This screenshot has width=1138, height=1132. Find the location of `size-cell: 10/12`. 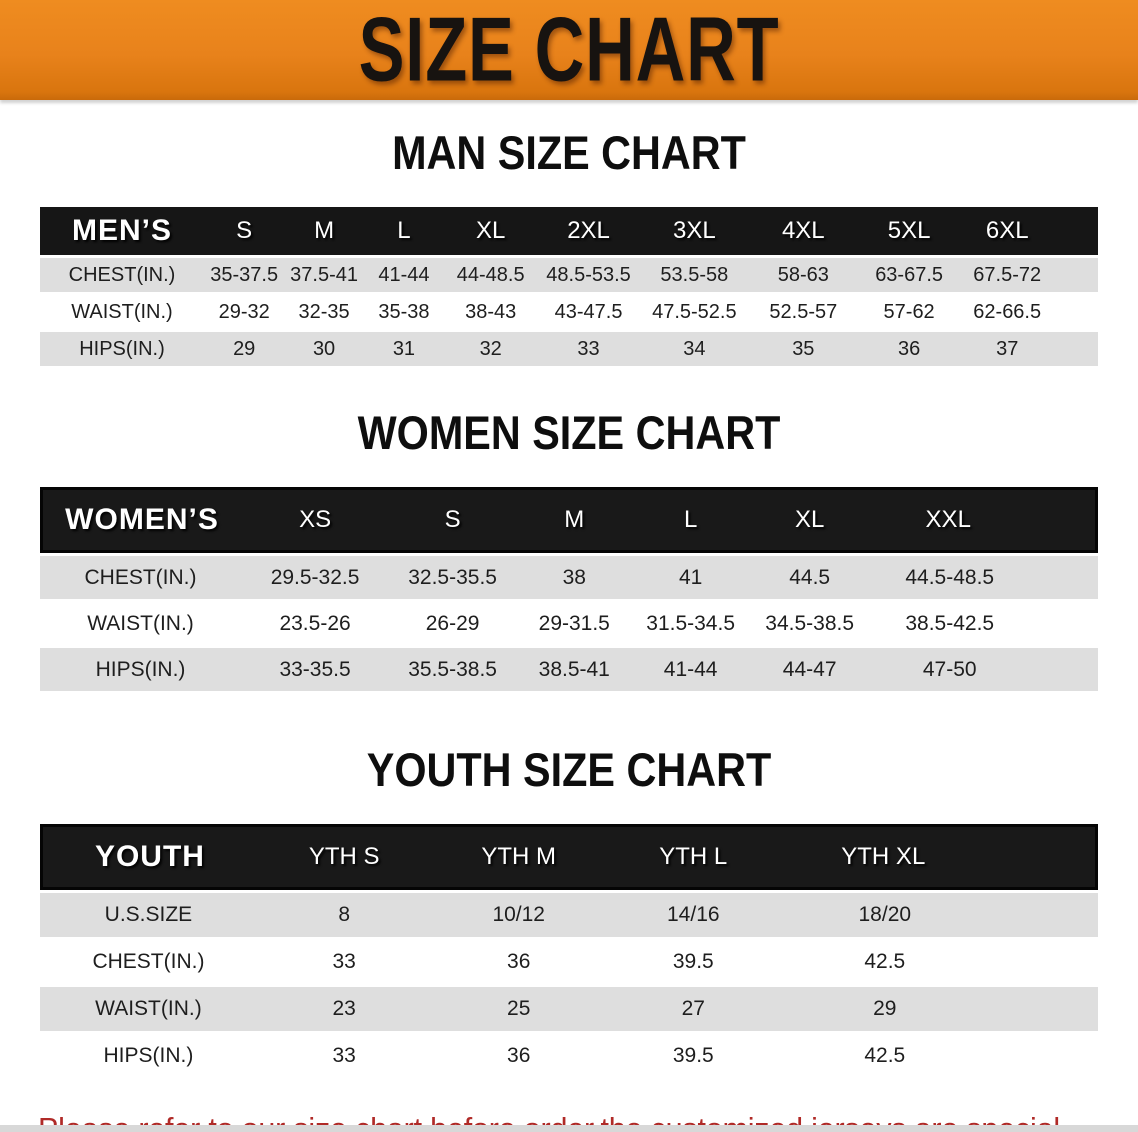

size-cell: 10/12 is located at coordinates (518, 915).